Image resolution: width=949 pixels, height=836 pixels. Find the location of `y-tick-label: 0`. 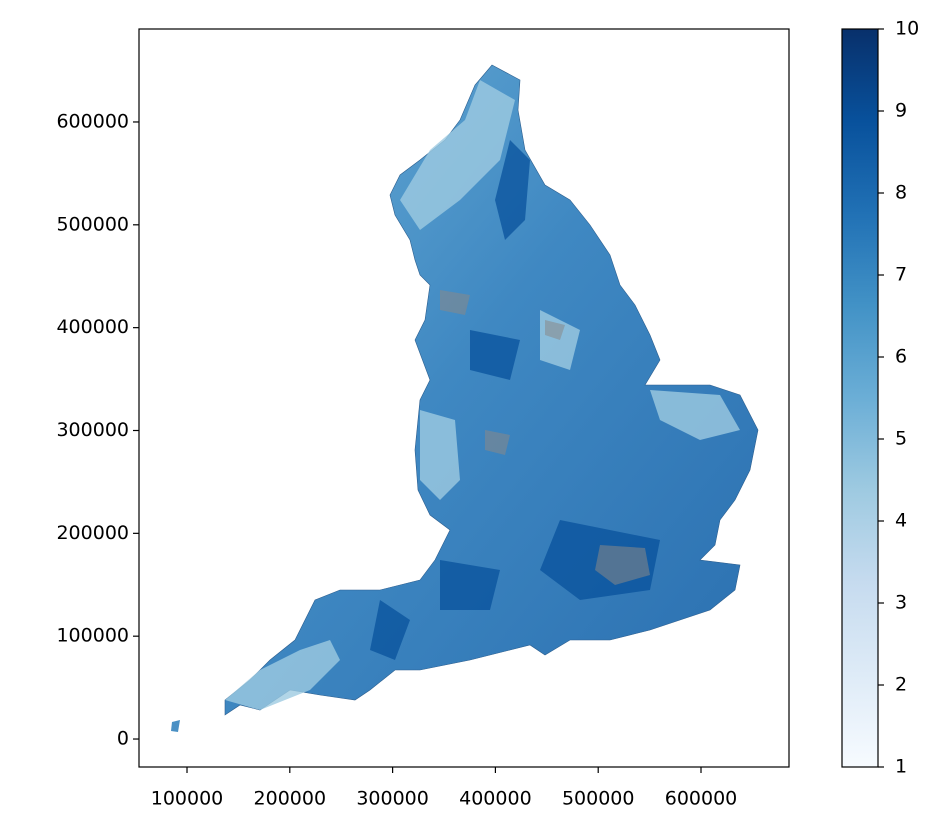

y-tick-label: 0 is located at coordinates (123, 739).